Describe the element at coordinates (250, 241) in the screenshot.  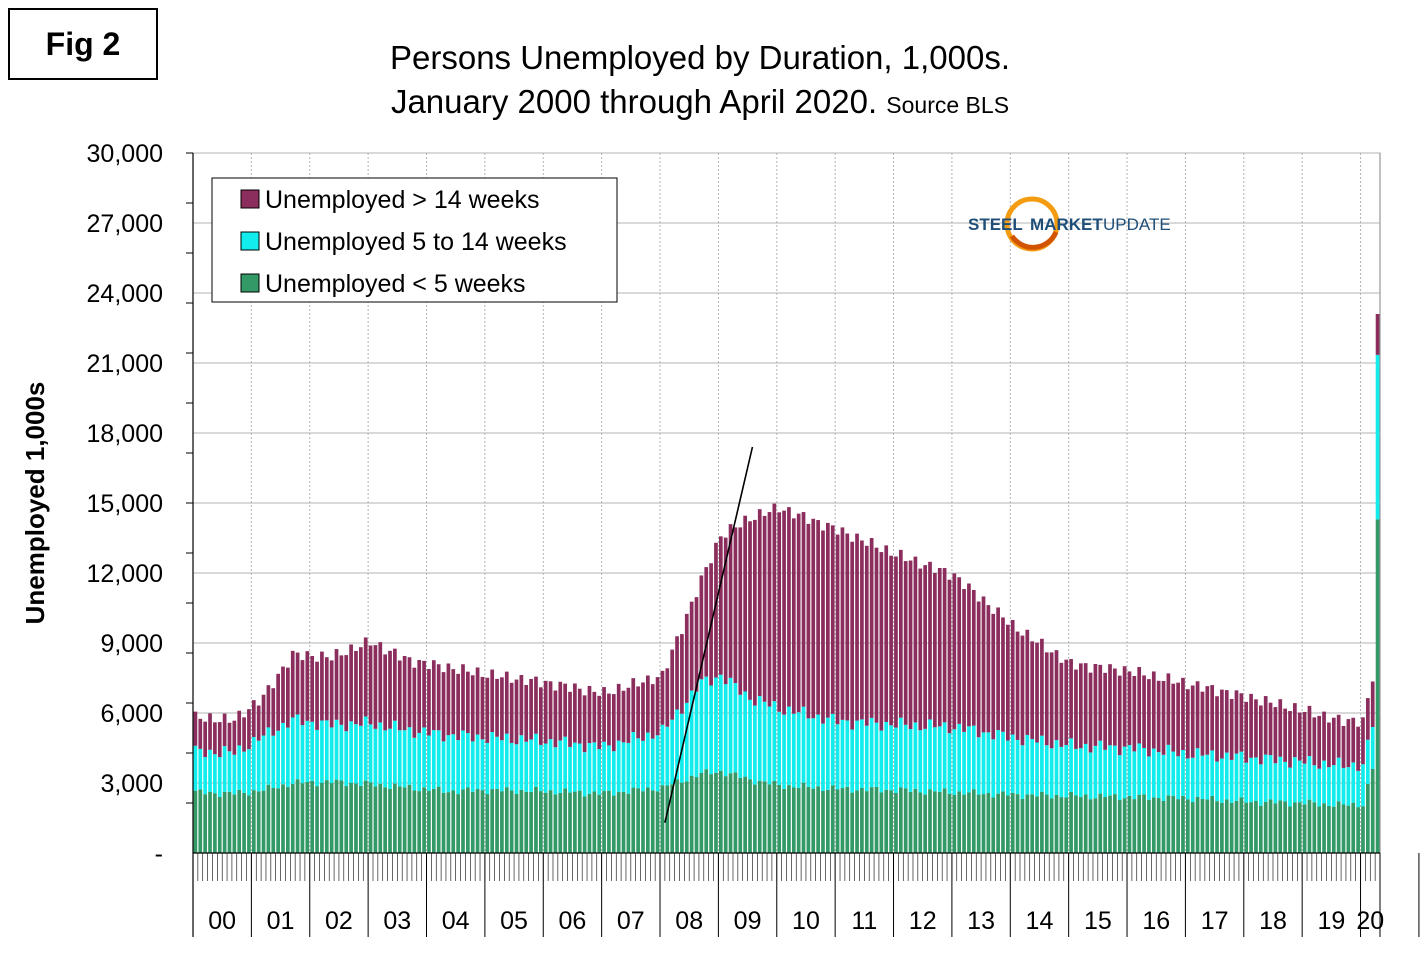
I see `legend-swatch-mid` at that location.